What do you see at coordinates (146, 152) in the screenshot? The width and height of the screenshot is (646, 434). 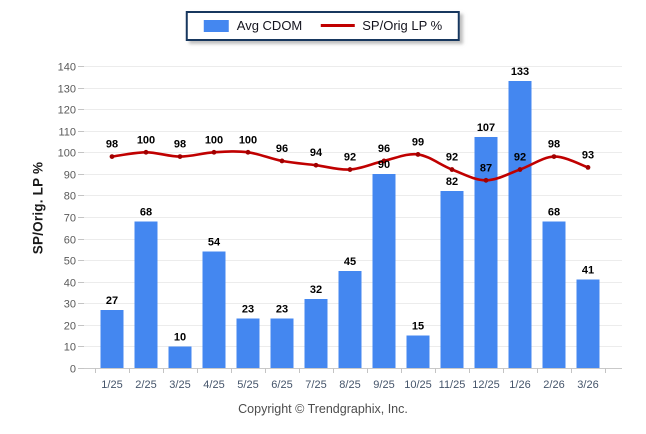 I see `line-point-2/25` at bounding box center [146, 152].